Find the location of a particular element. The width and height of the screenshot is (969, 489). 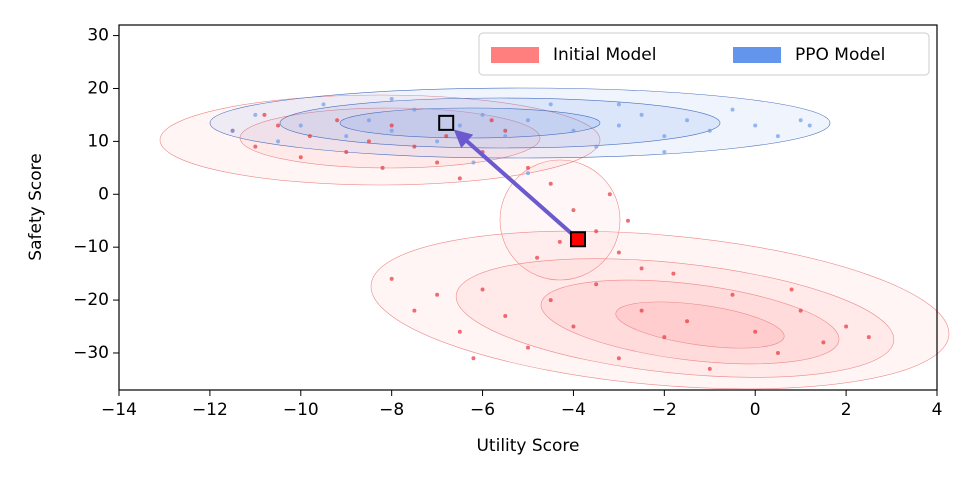

x-tick-label: 4 is located at coordinates (937, 410).